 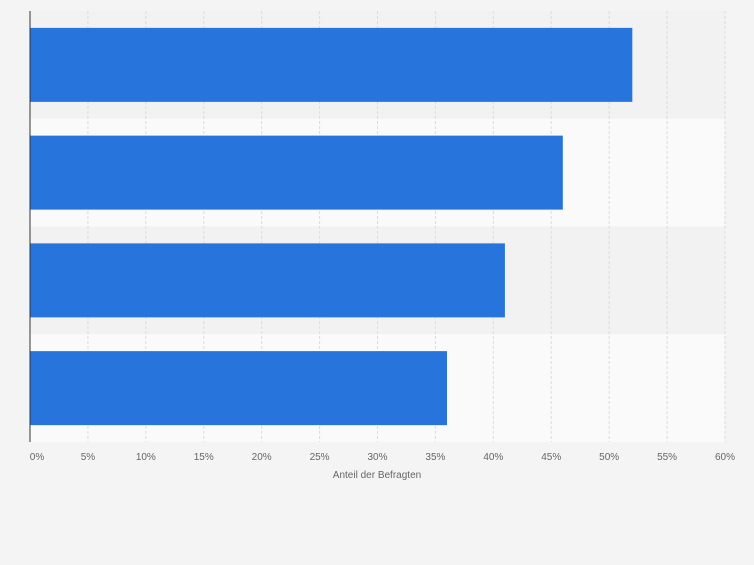 What do you see at coordinates (435, 457) in the screenshot?
I see `x-tick-label: 35%` at bounding box center [435, 457].